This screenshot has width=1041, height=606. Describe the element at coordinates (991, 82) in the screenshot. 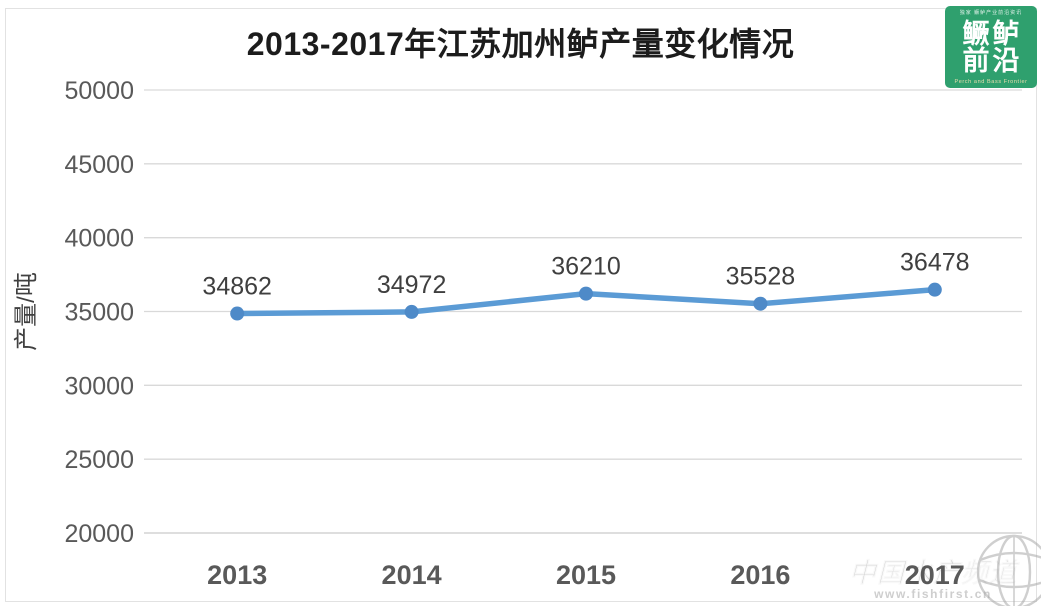

I see `logo-bottom-tagline: Perch and Bass Frontier` at that location.